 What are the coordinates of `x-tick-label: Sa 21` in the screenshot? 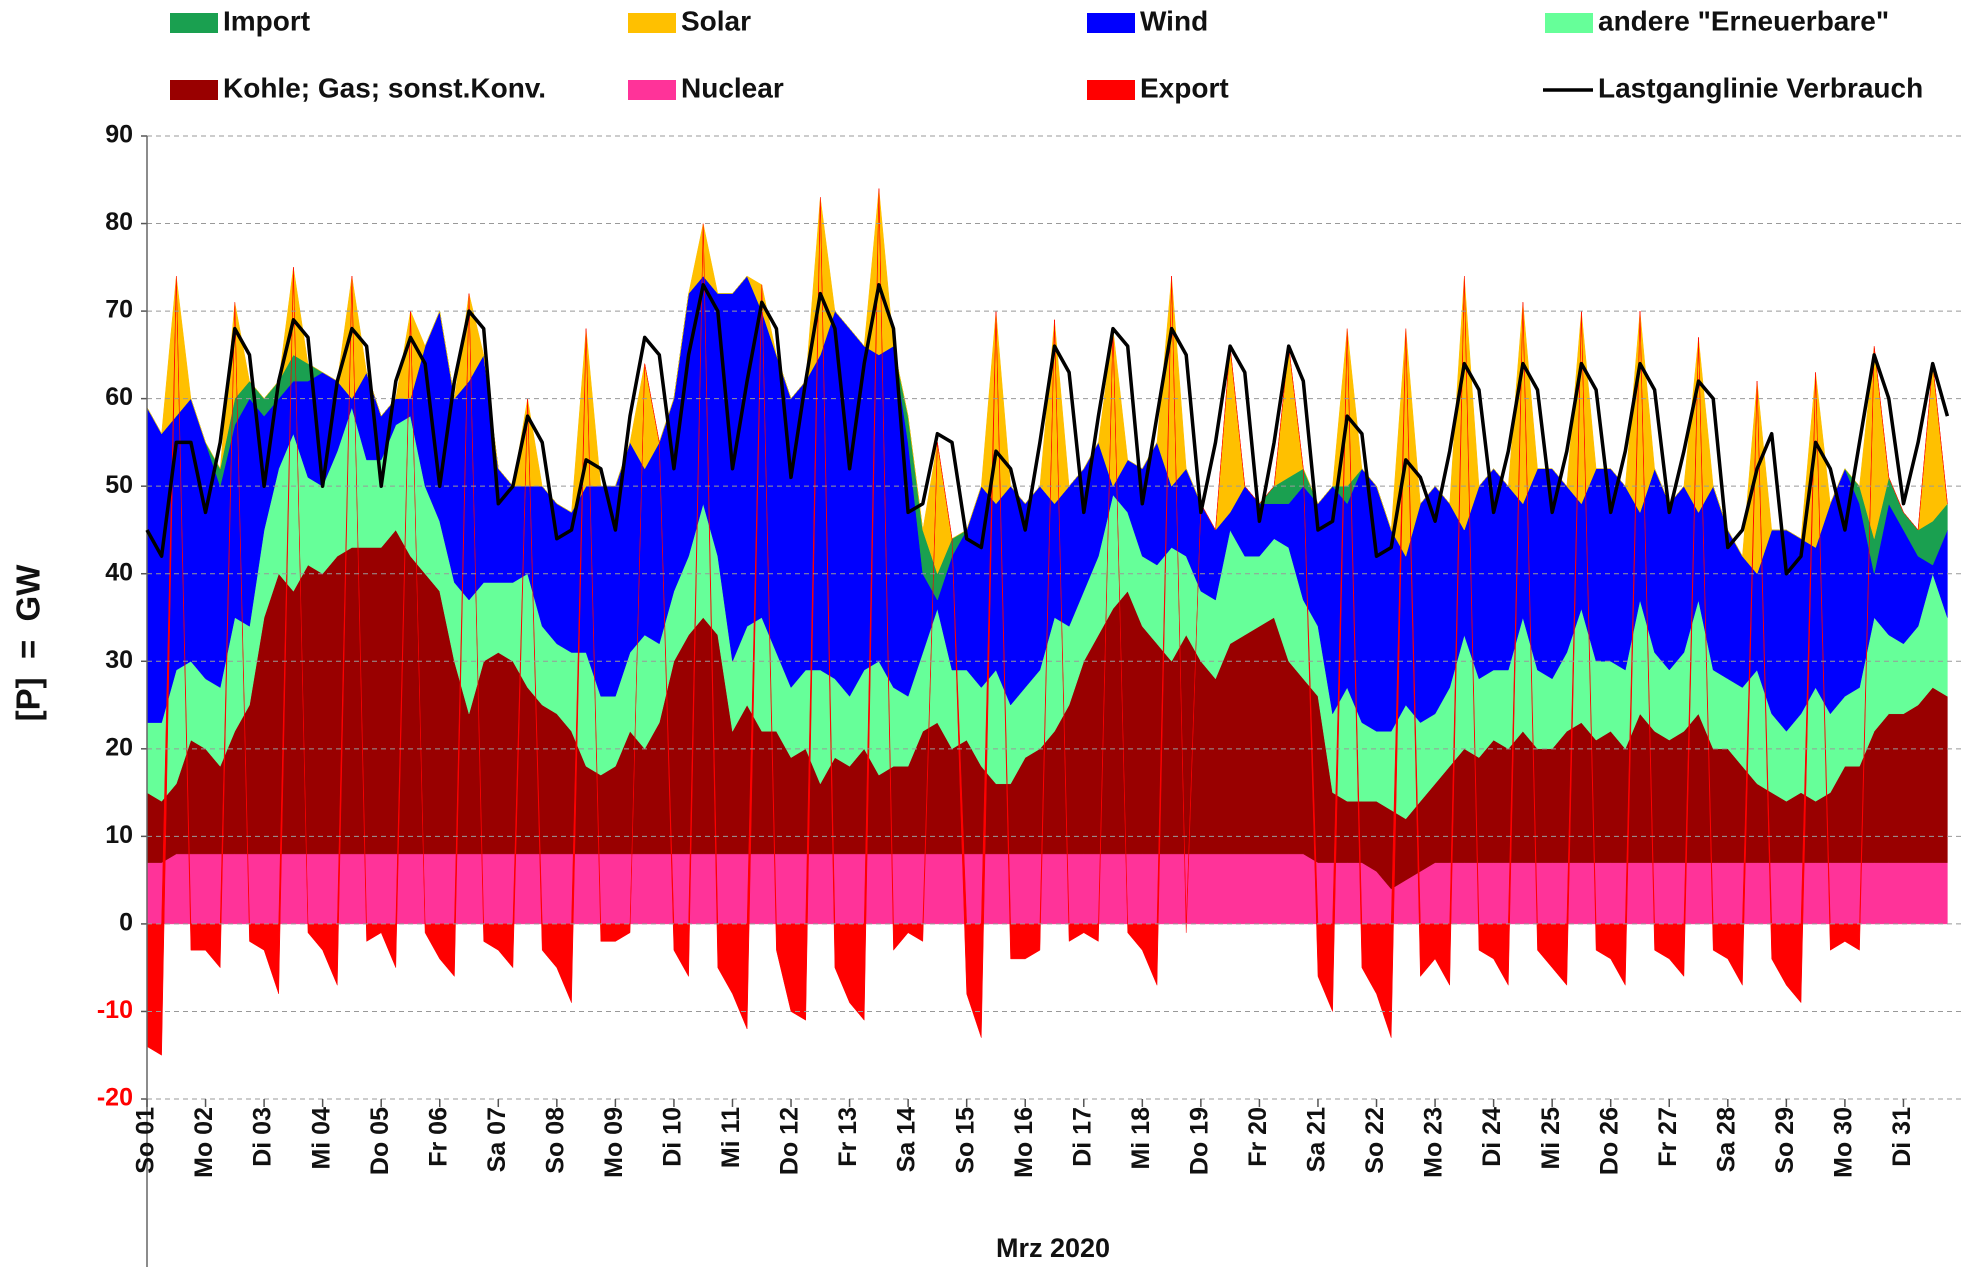 It's located at (1317, 1139).